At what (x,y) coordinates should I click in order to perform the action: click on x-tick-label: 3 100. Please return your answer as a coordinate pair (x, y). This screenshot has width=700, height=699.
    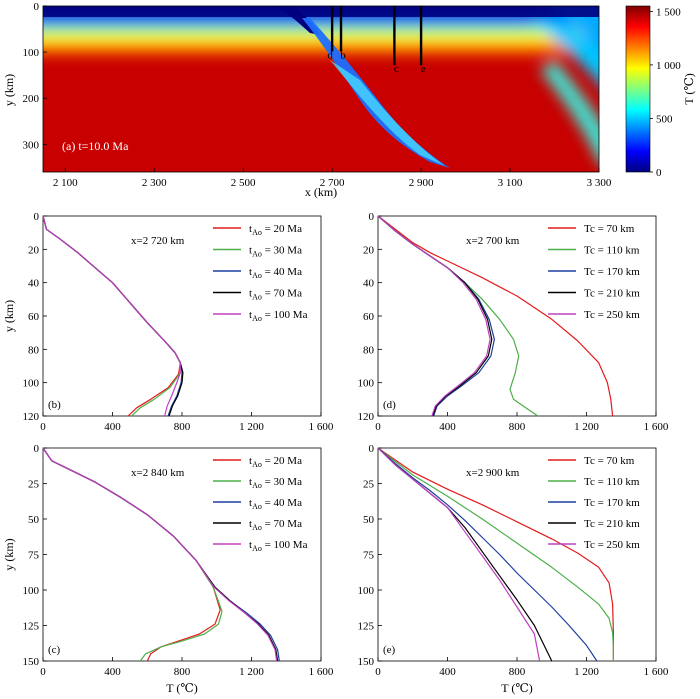
    Looking at the image, I should click on (510, 183).